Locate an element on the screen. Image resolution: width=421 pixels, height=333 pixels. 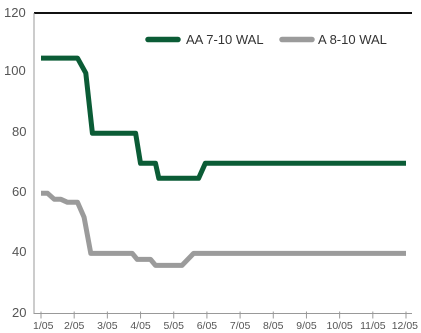
x-tick-label: 6/05 is located at coordinates (207, 326).